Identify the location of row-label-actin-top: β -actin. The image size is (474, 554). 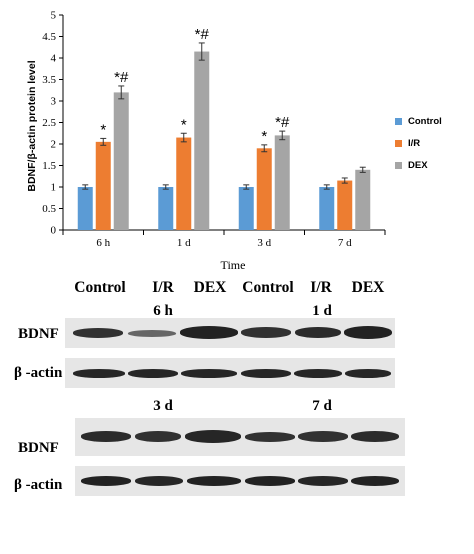
(38, 373).